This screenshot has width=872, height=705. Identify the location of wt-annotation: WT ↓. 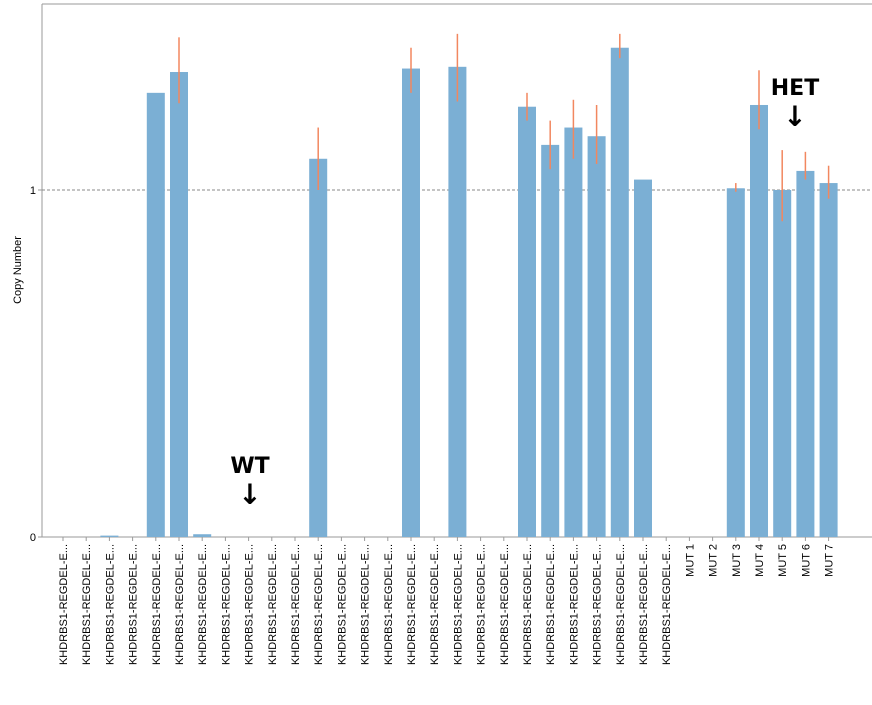
(250, 482).